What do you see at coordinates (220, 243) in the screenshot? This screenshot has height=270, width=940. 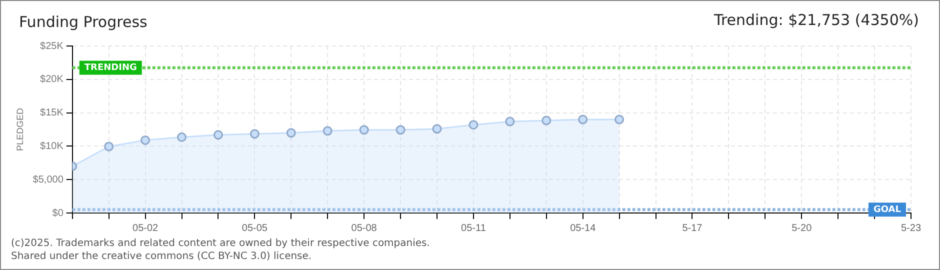 I see `text: (c)2025. Trademarks and related content are owned by their respective companies.` at bounding box center [220, 243].